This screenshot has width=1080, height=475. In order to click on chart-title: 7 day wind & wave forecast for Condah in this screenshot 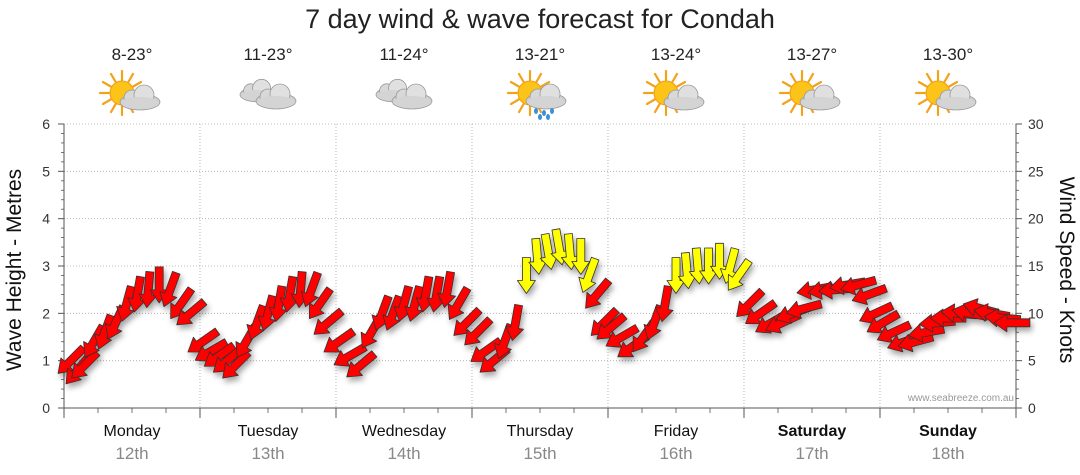, I will do `click(540, 19)`.